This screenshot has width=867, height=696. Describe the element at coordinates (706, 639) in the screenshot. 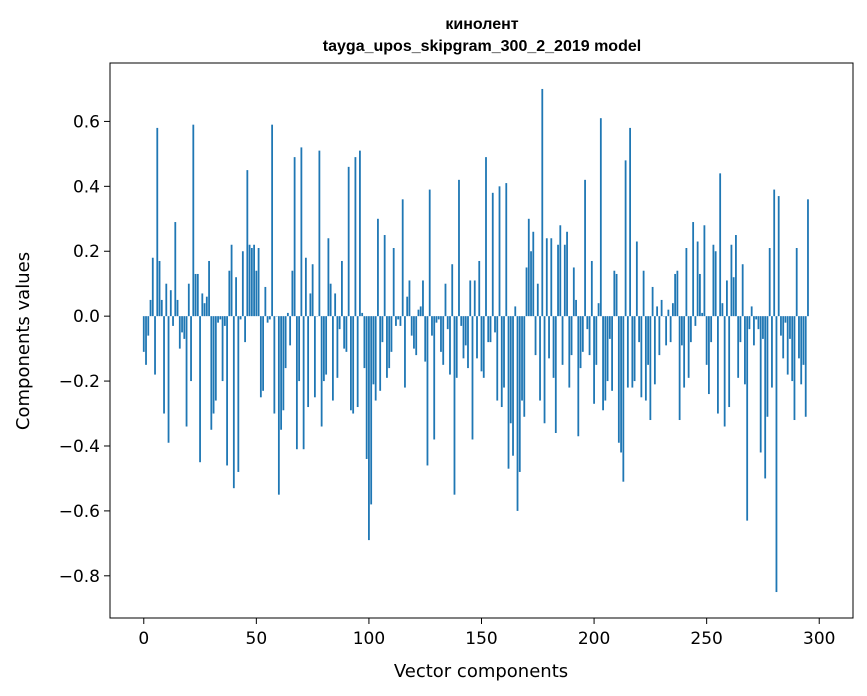

I see `x-tick-label: 250` at that location.